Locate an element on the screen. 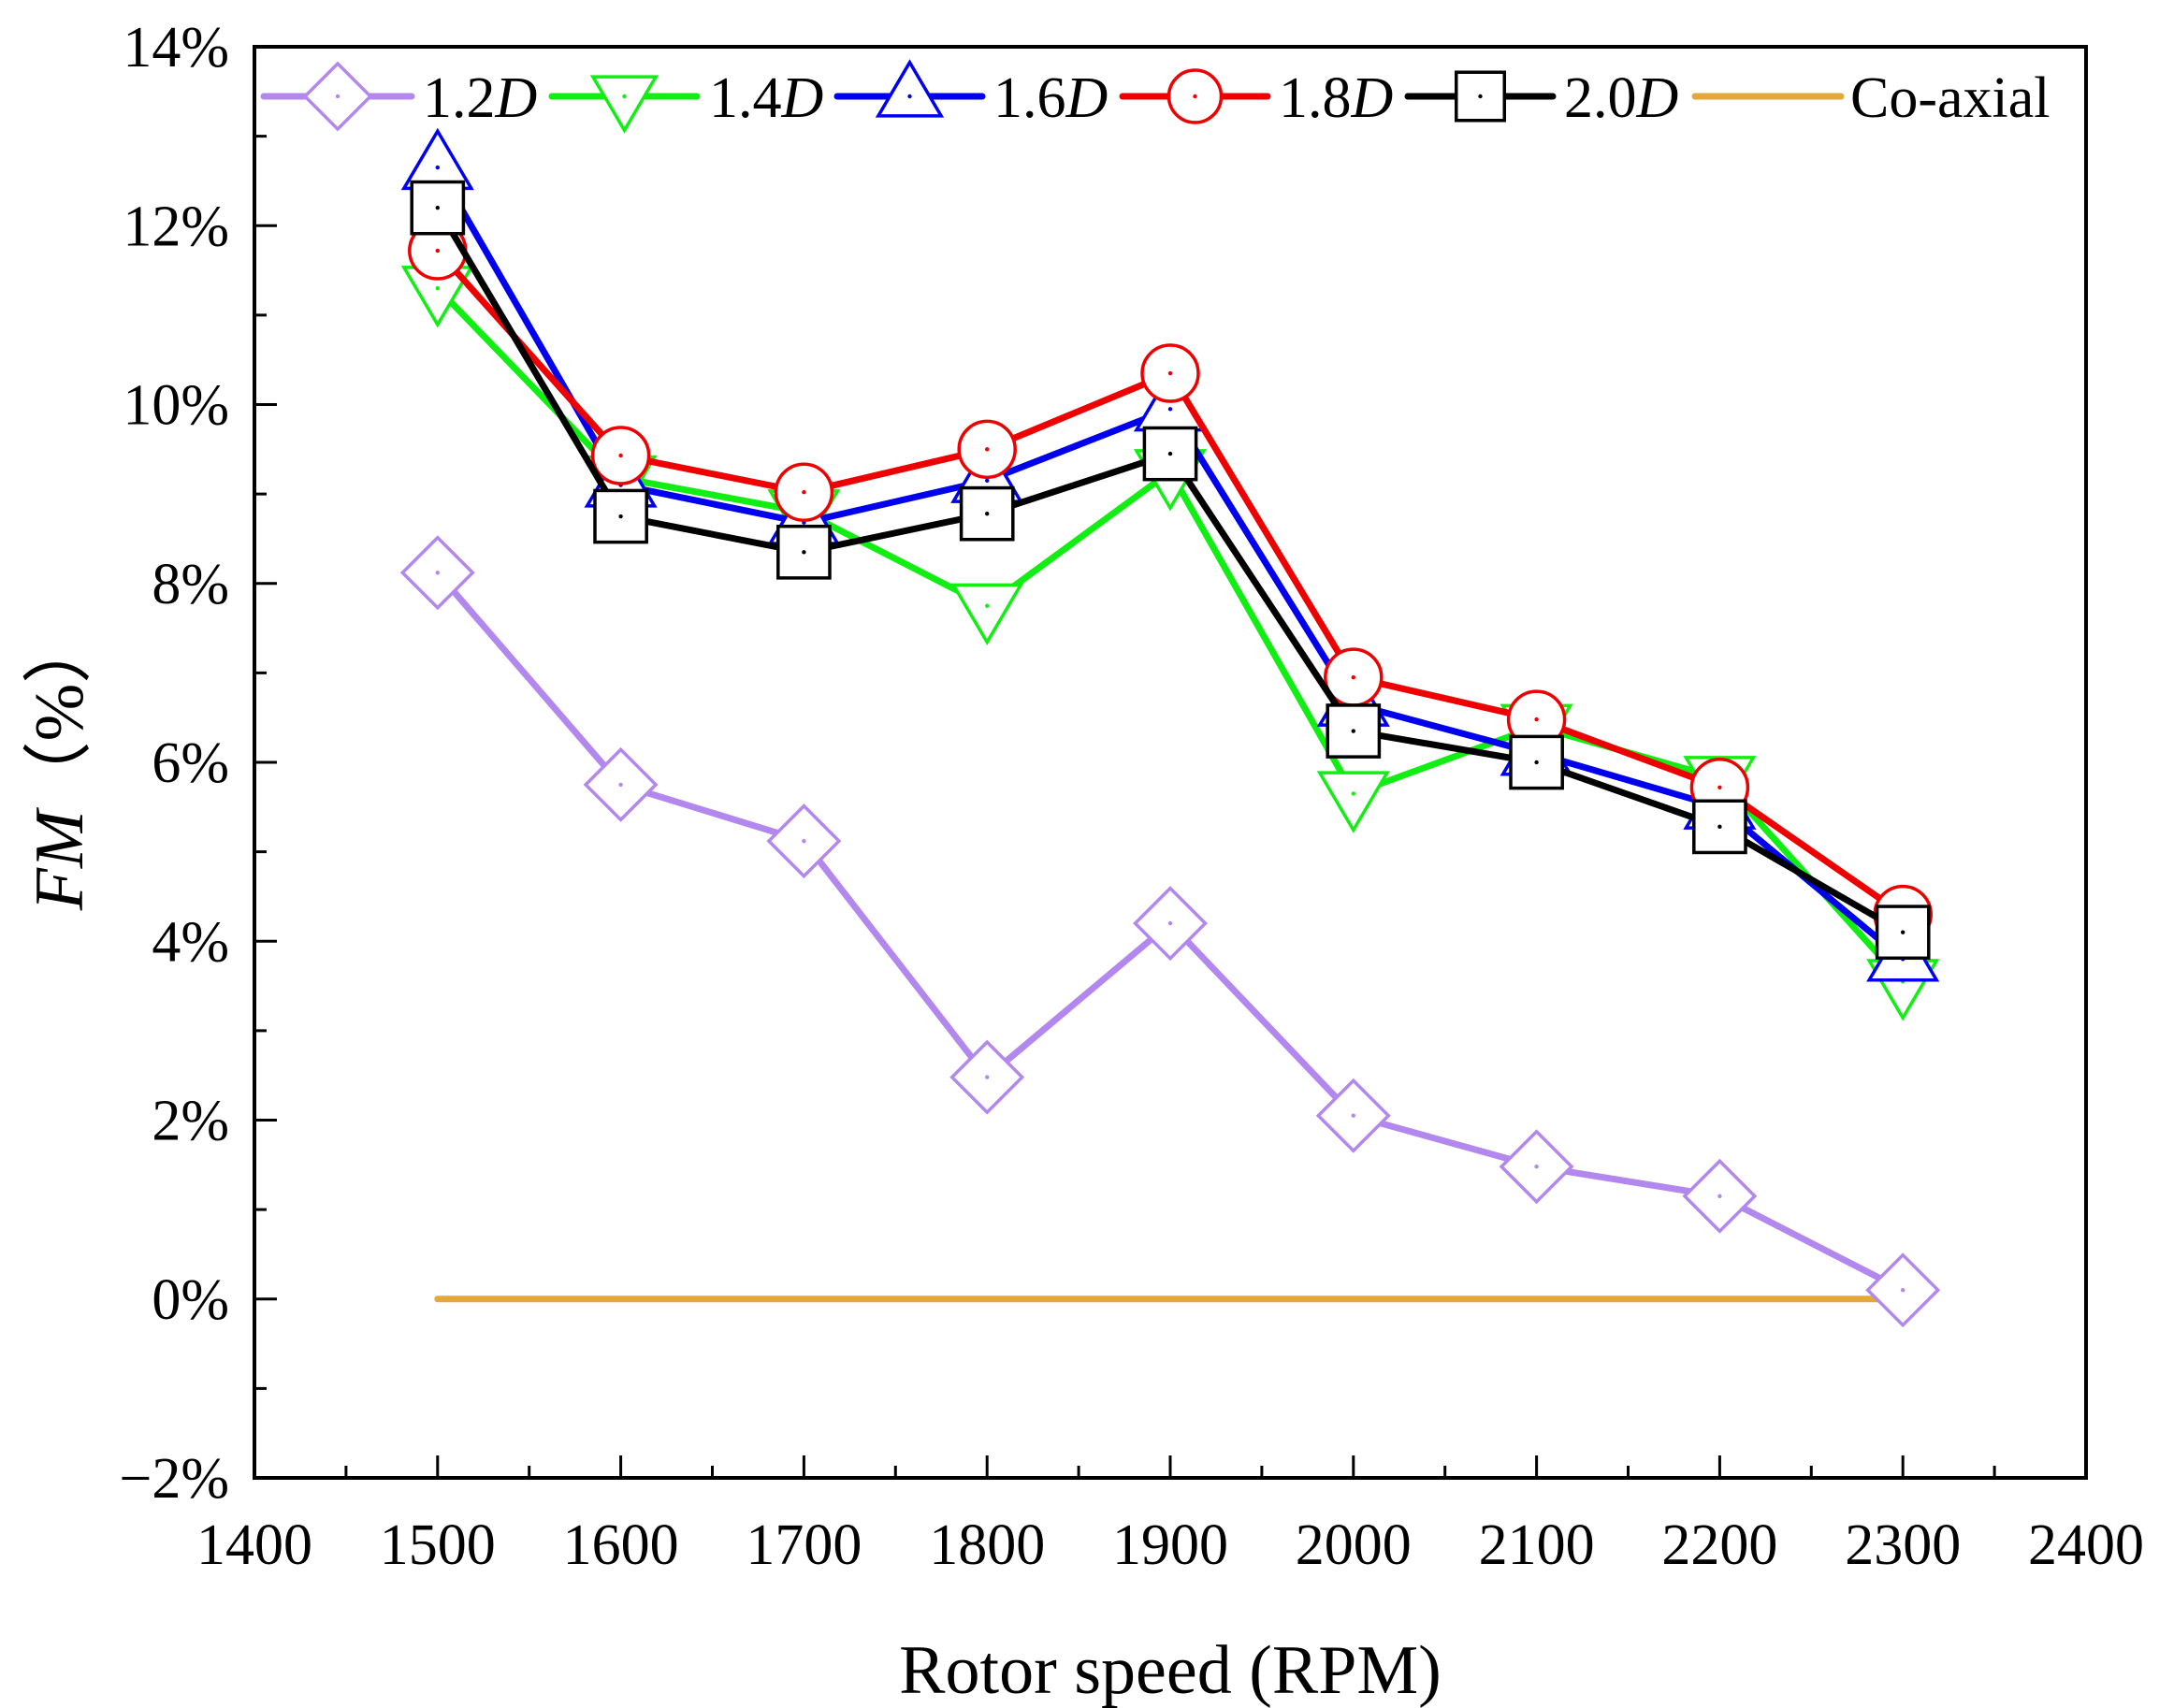  legend-label-main: Co-axial is located at coordinates (1950, 98).